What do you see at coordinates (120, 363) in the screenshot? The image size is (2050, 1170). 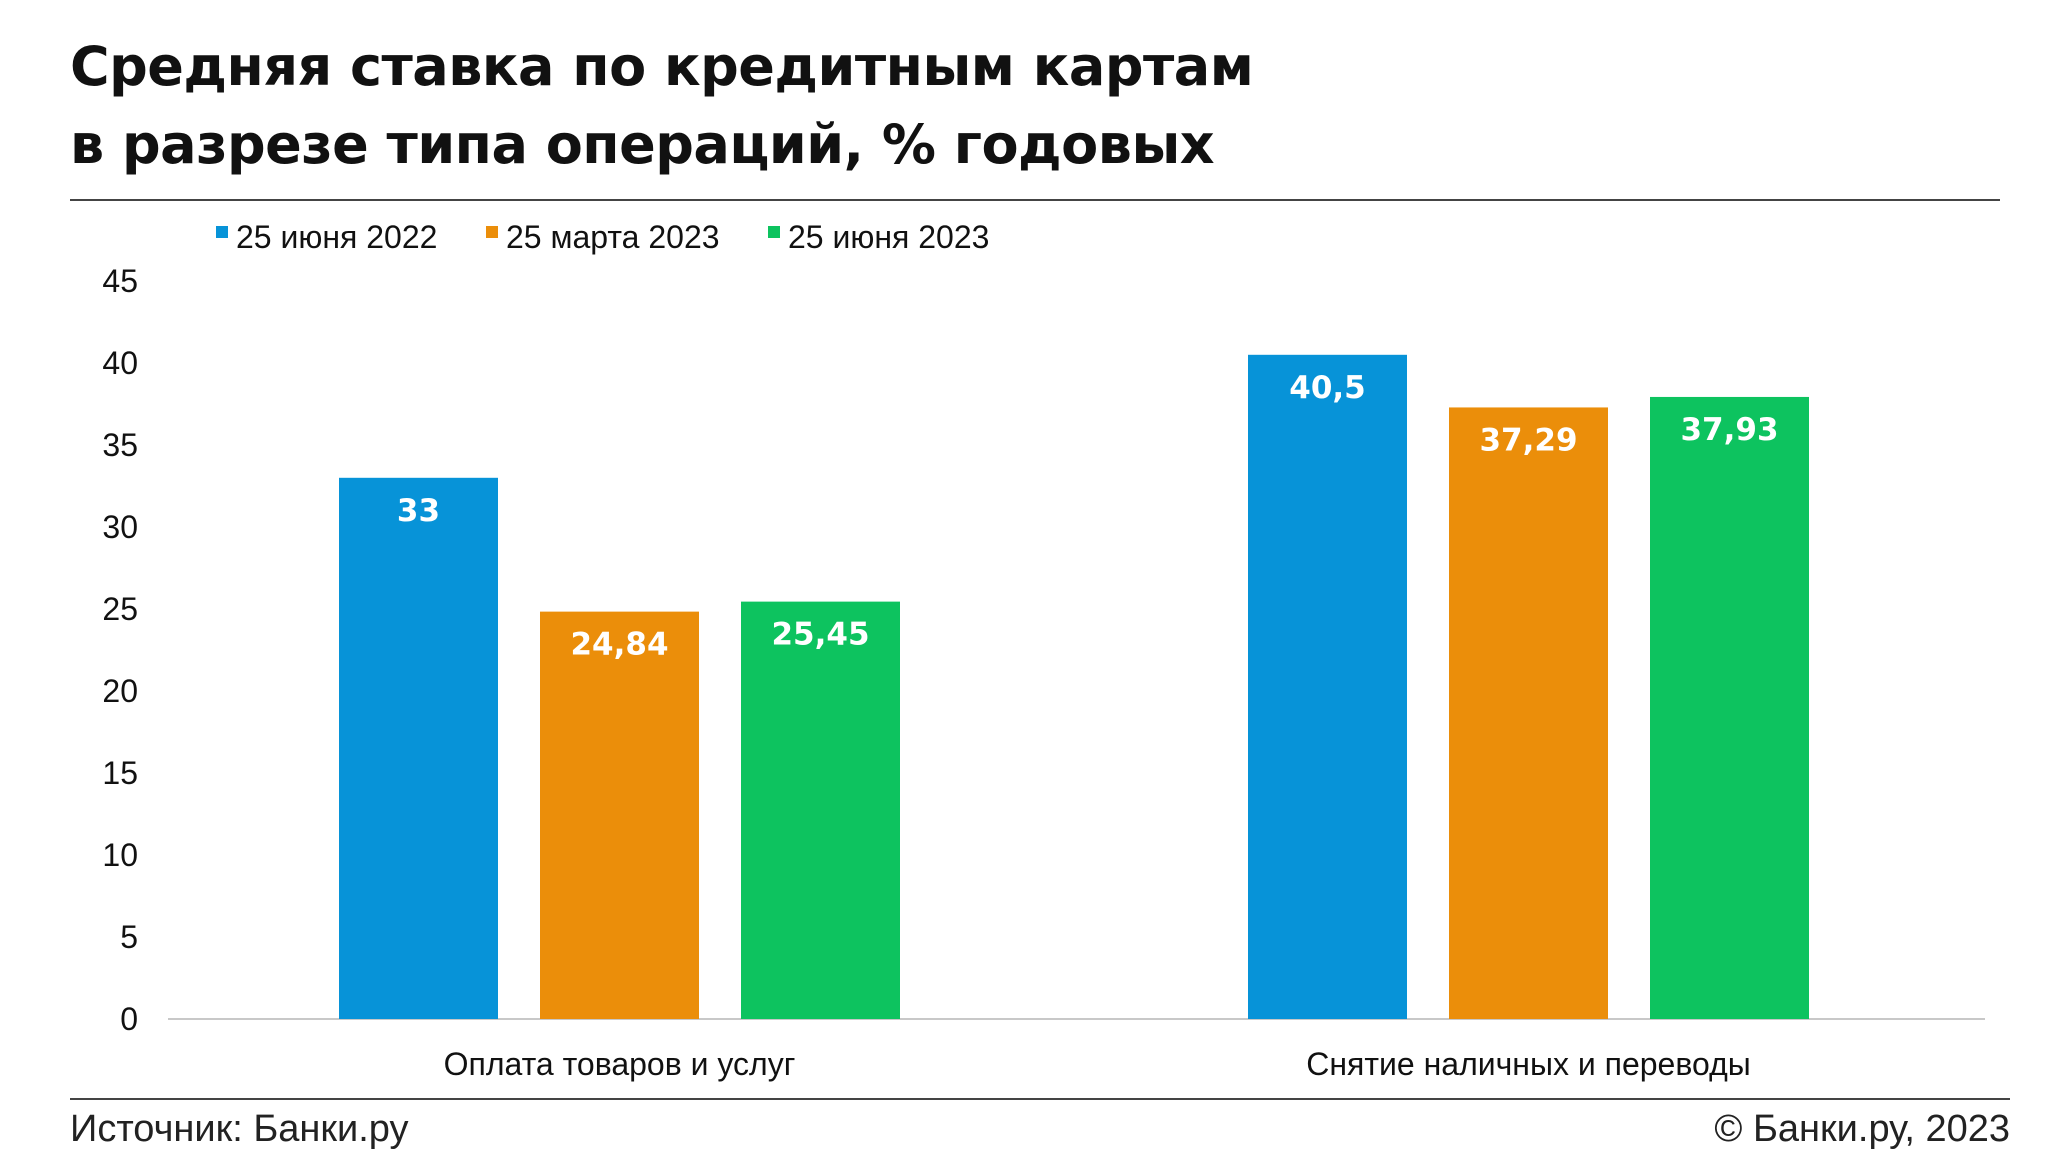 I see `y-tick-label: 40` at bounding box center [120, 363].